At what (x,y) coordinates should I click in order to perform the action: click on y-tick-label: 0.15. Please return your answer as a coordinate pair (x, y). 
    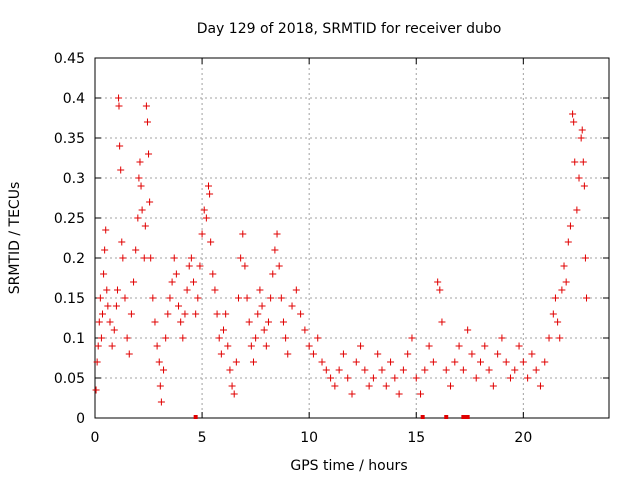
    Looking at the image, I should click on (69, 299).